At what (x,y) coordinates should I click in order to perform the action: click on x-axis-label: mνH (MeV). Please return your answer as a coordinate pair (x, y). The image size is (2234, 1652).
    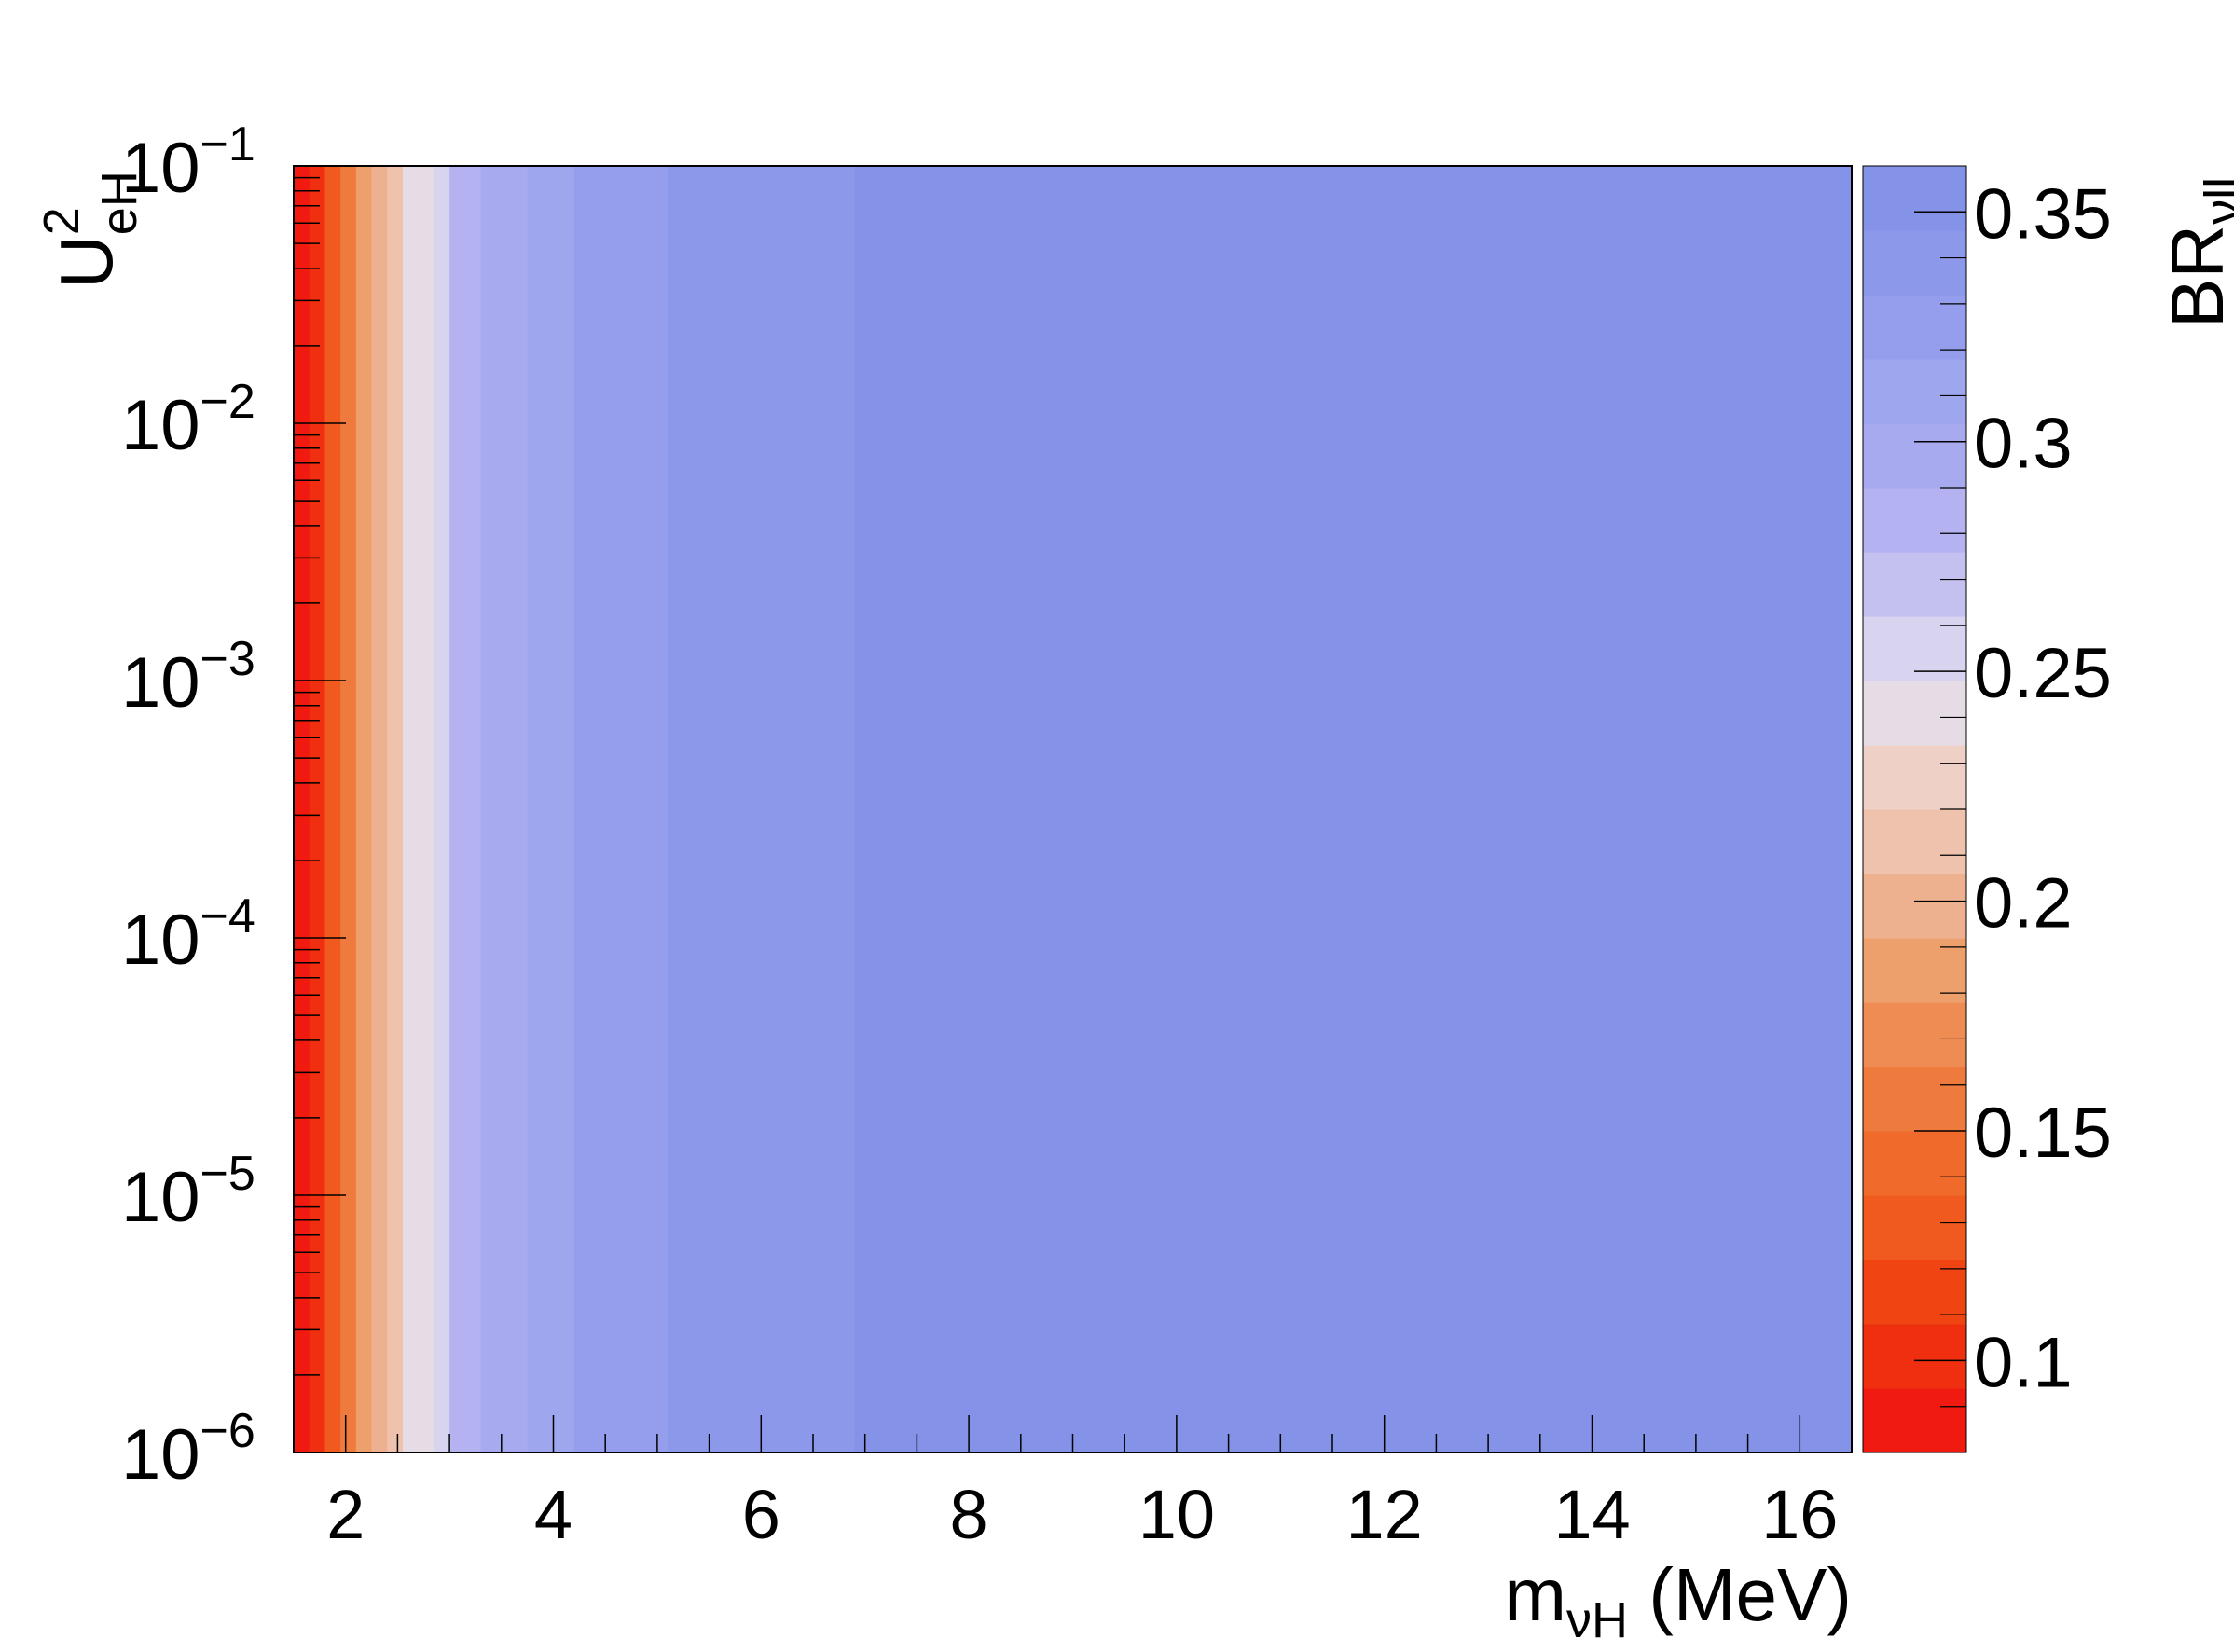
    Looking at the image, I should click on (1678, 1601).